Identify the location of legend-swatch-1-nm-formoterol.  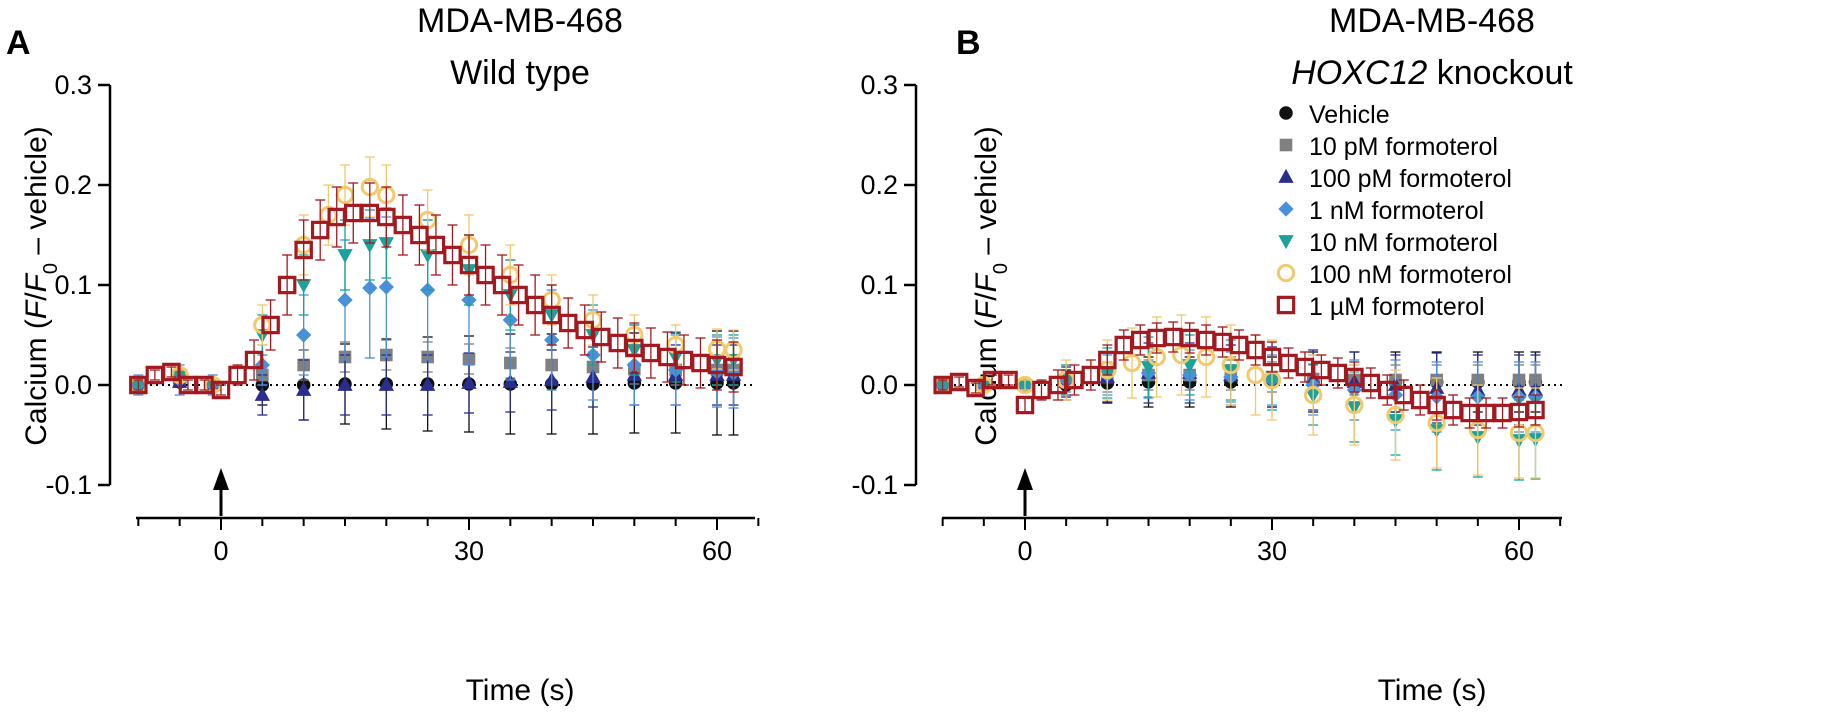
(1286, 209).